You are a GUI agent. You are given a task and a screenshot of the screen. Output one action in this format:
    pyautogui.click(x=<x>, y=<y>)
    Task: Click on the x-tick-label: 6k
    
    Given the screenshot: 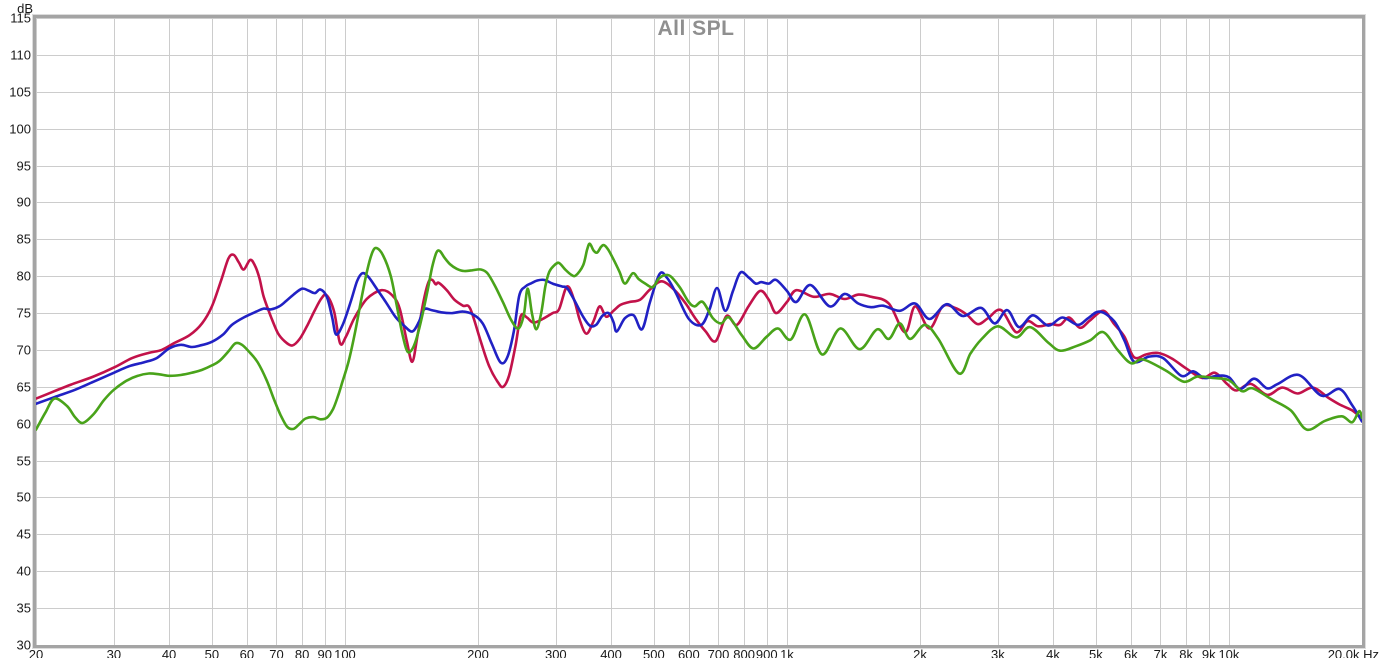 What is the action you would take?
    pyautogui.click(x=1131, y=652)
    